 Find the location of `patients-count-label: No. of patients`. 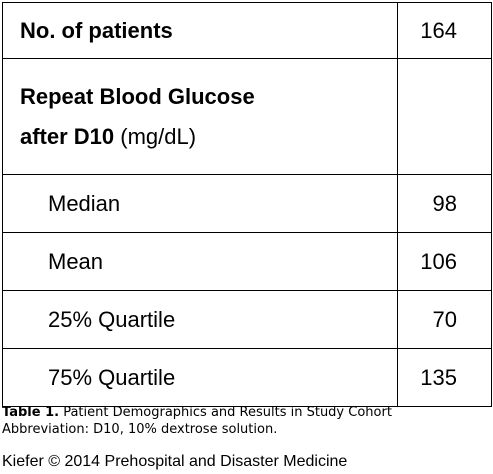

patients-count-label: No. of patients is located at coordinates (200, 30).